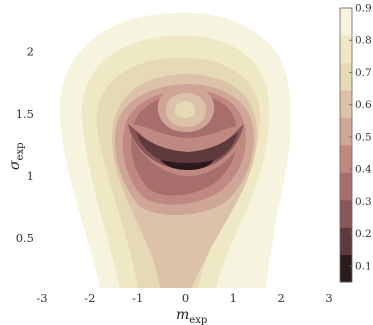 This screenshot has height=325, width=373. I want to click on x-tick-label: 0, so click(185, 298).